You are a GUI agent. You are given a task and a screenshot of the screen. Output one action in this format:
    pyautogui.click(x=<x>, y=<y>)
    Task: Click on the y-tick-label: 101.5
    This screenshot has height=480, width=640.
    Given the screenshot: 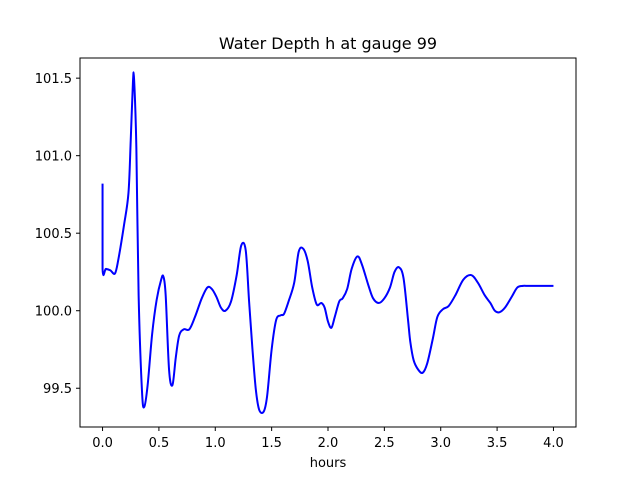 What is the action you would take?
    pyautogui.click(x=53, y=79)
    